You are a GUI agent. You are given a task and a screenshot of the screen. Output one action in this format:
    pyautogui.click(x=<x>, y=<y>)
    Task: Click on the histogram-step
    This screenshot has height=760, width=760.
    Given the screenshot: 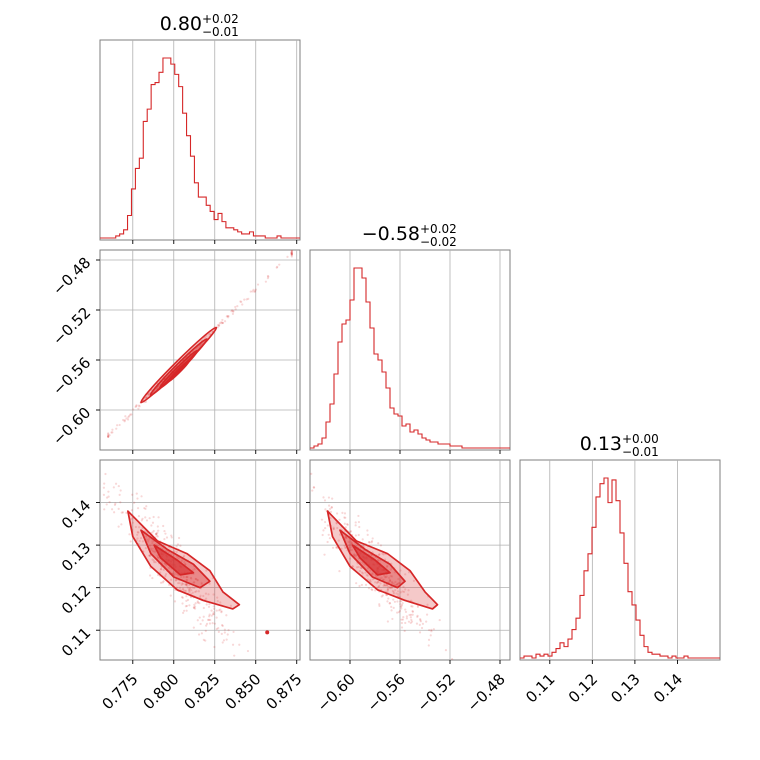 What is the action you would take?
    pyautogui.click(x=200, y=148)
    